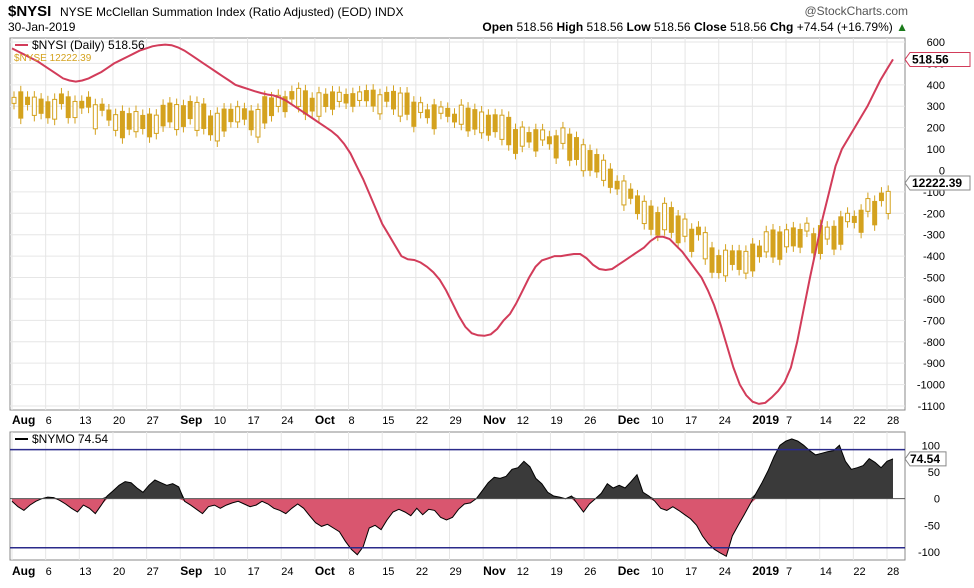 The width and height of the screenshot is (974, 588). Describe the element at coordinates (942, 171) in the screenshot. I see `y-tick-label: 0` at that location.